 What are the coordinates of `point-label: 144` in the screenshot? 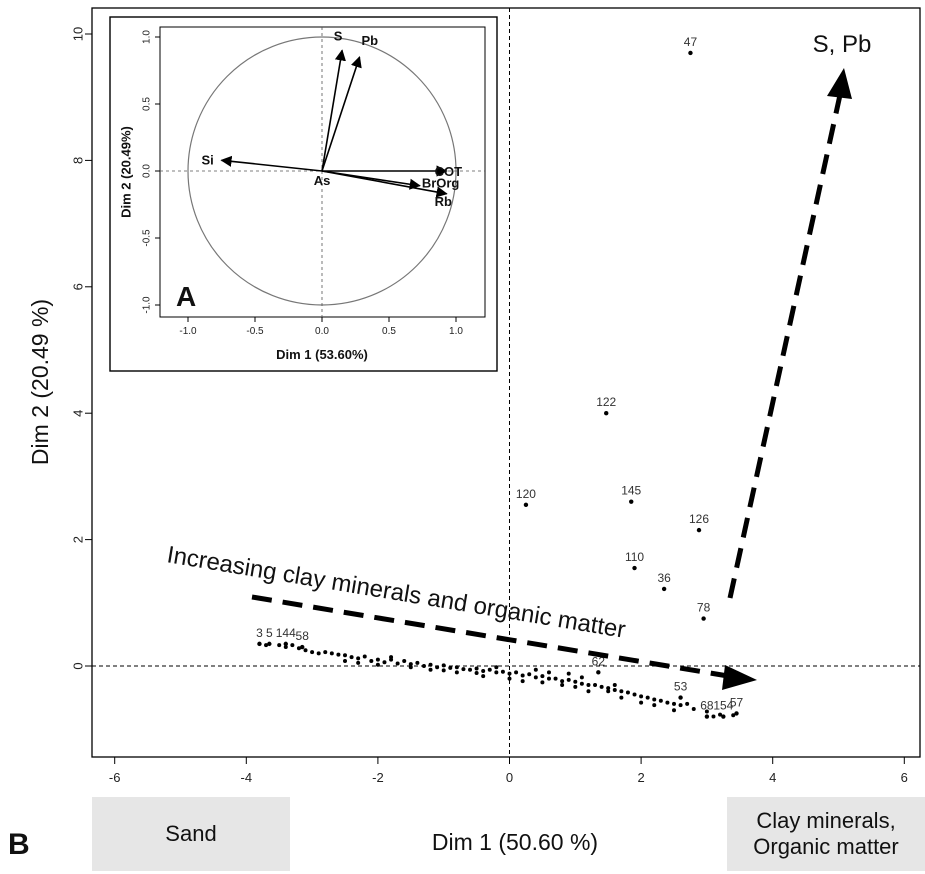 It's located at (286, 633).